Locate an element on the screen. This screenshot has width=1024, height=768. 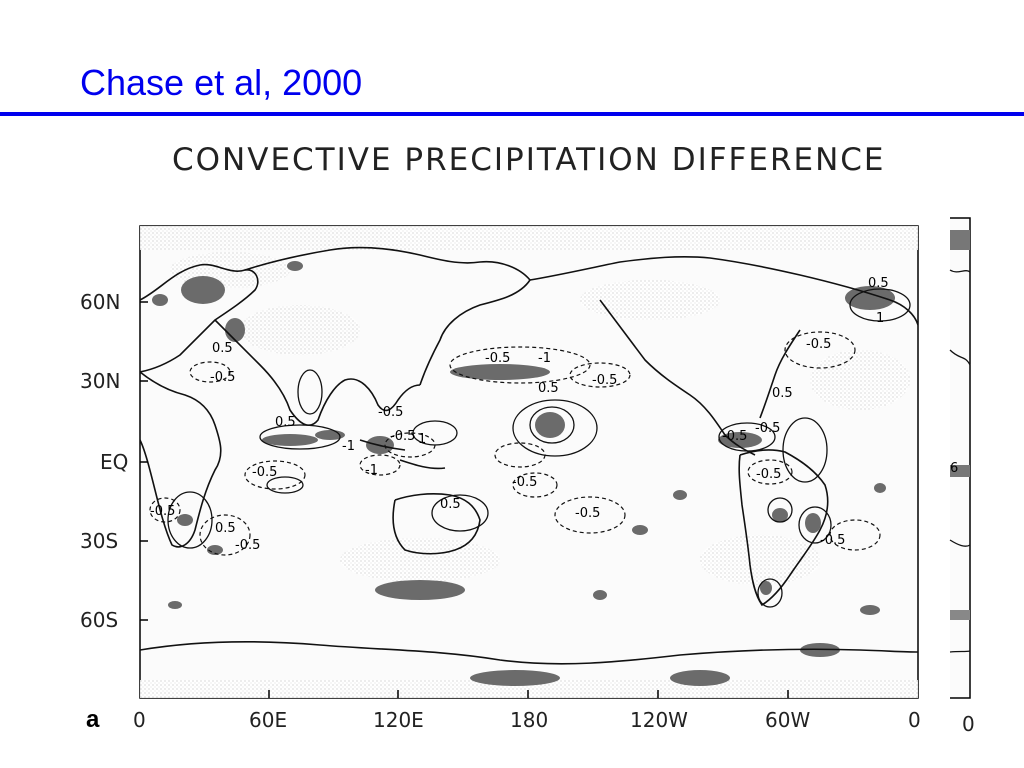
title-underline is located at coordinates (512, 114).